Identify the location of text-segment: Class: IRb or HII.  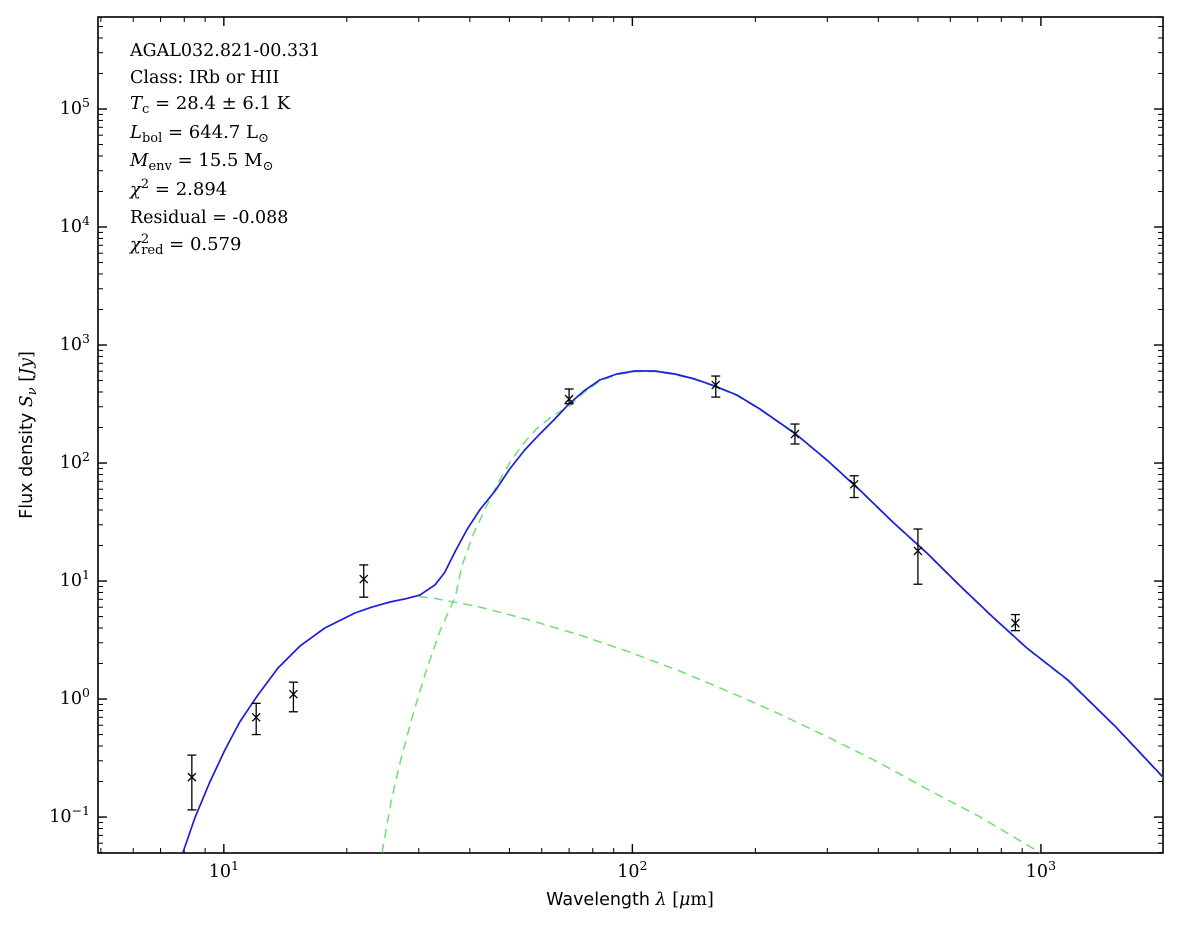
(205, 77).